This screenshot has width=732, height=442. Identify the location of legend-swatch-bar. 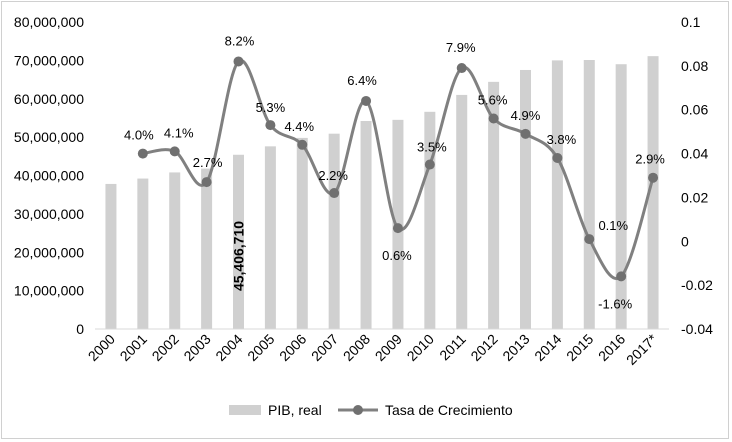
(245, 410).